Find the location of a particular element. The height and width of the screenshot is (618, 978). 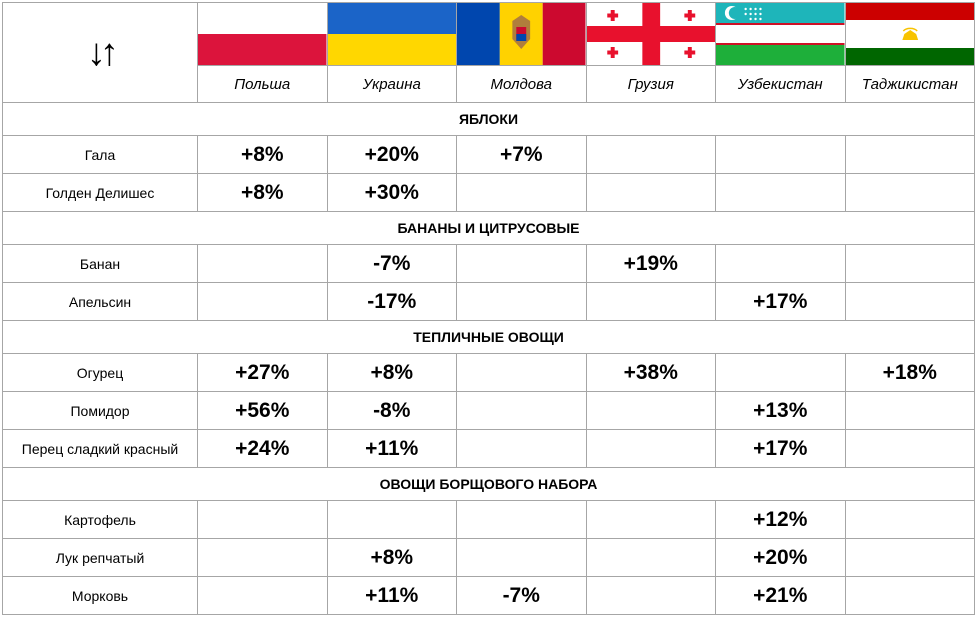

table-row: Лук репчатый +8% +20% is located at coordinates (488, 557).